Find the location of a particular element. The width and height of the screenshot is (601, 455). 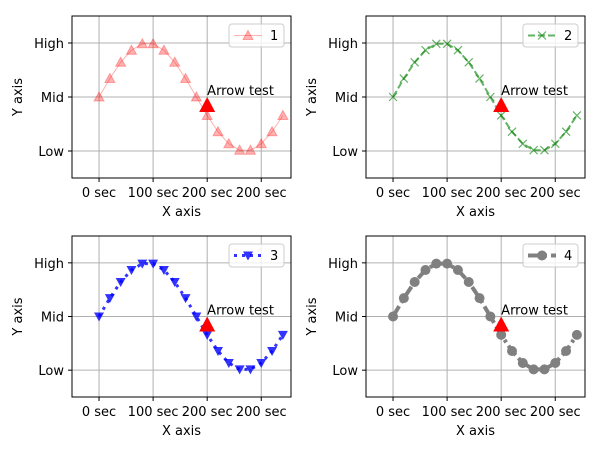

legend-label: 4 is located at coordinates (568, 256).